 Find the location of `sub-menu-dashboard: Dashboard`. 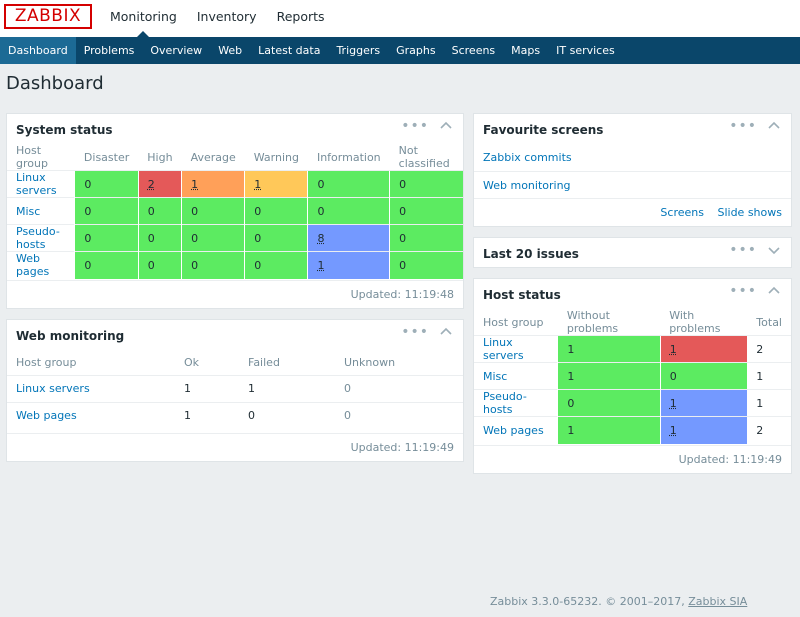

sub-menu-dashboard: Dashboard is located at coordinates (38, 50).